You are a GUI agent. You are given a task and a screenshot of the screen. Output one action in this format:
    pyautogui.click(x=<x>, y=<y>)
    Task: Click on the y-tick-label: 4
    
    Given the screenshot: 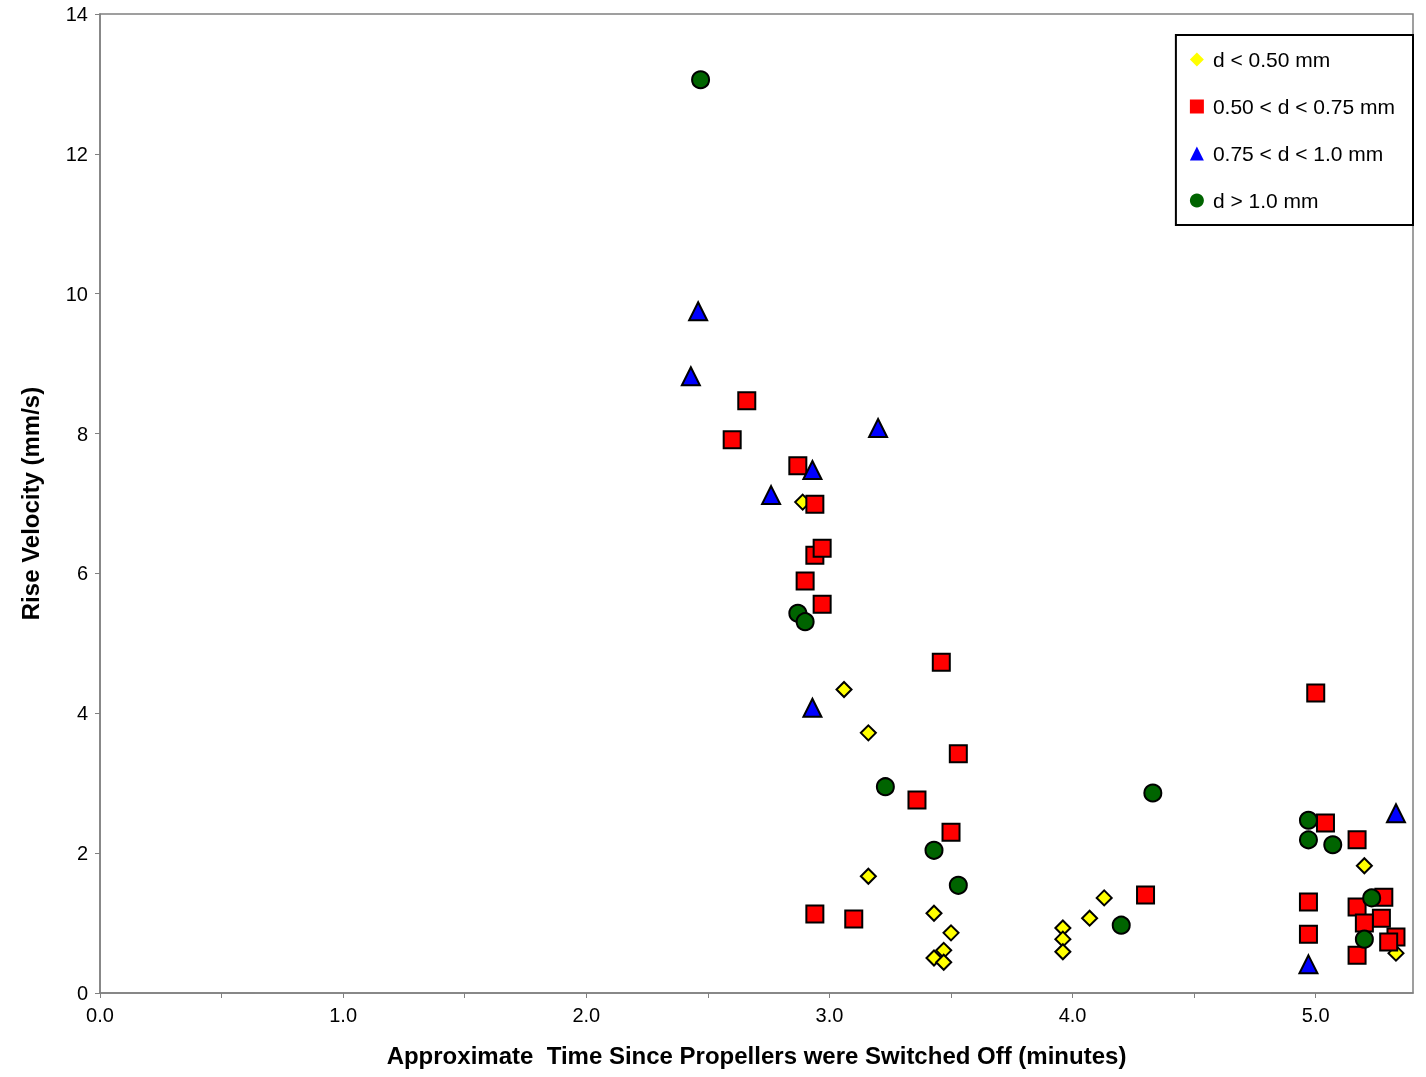 What is the action you would take?
    pyautogui.click(x=82, y=713)
    